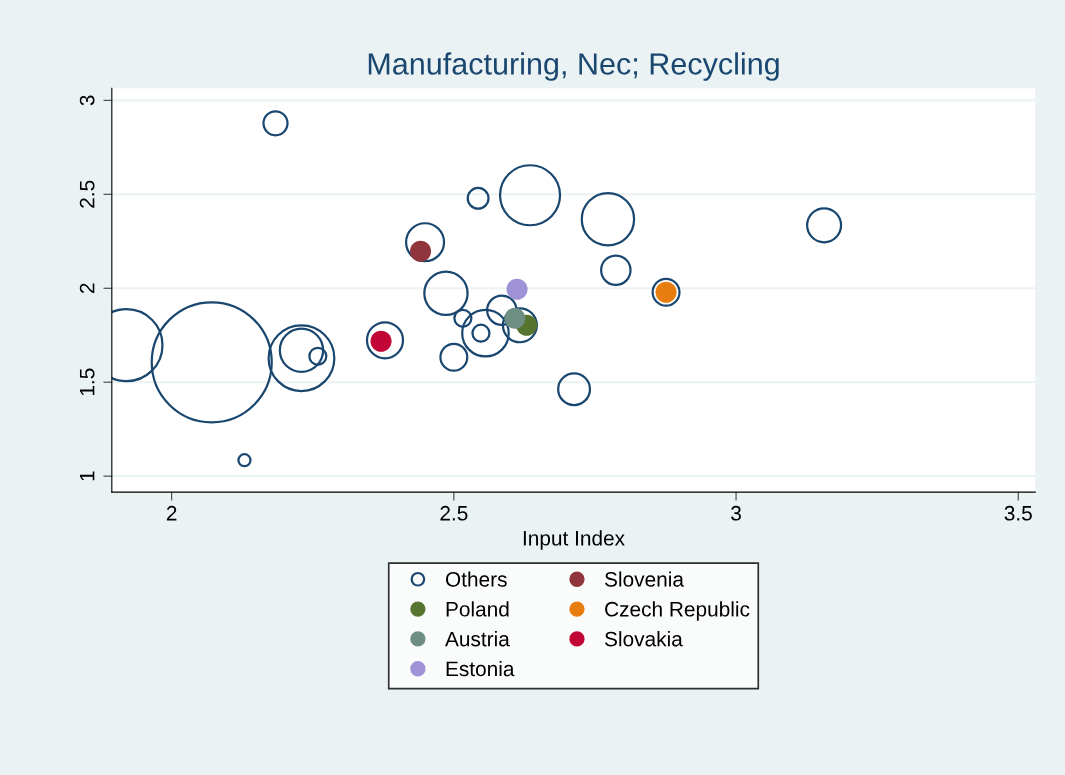 The image size is (1065, 775). I want to click on y-tick-label: 1.5, so click(87, 382).